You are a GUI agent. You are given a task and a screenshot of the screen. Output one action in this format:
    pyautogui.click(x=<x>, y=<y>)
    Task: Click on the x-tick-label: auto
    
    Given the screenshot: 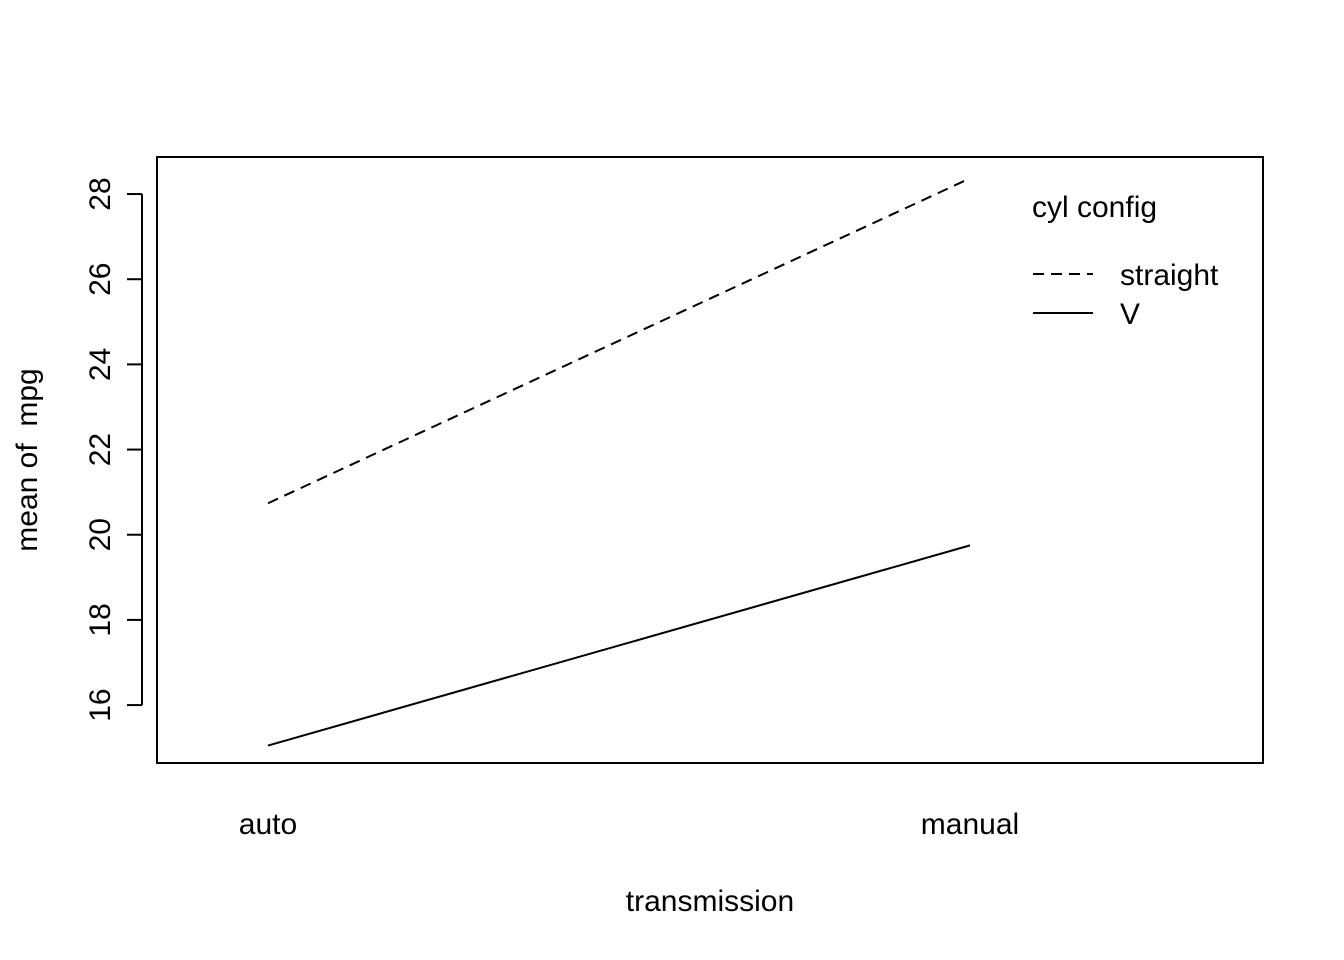 What is the action you would take?
    pyautogui.click(x=268, y=824)
    